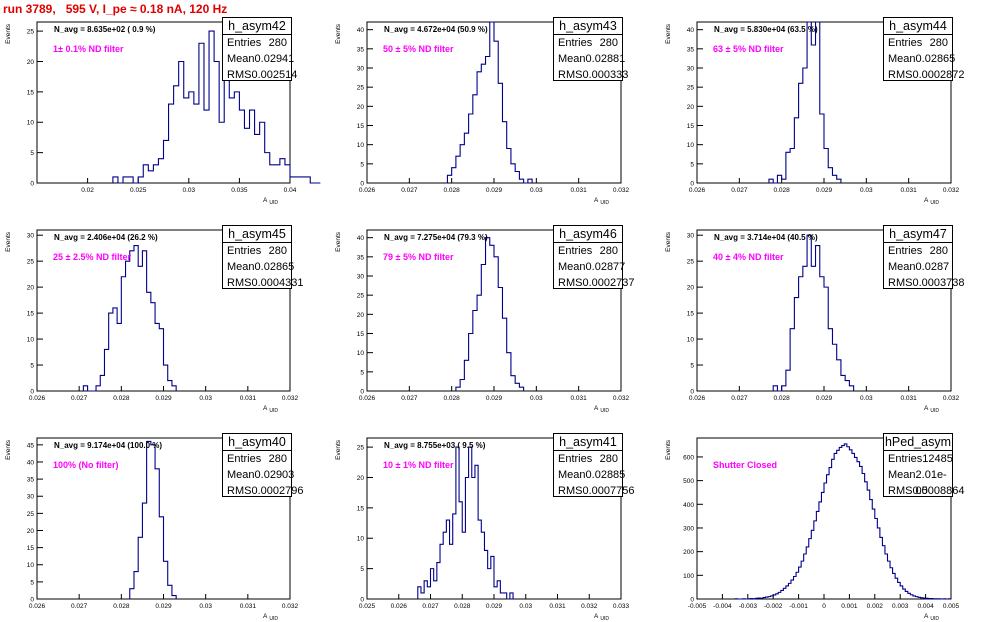 The image size is (996, 622). What do you see at coordinates (824, 606) in the screenshot?
I see `x-tick-label: 0` at bounding box center [824, 606].